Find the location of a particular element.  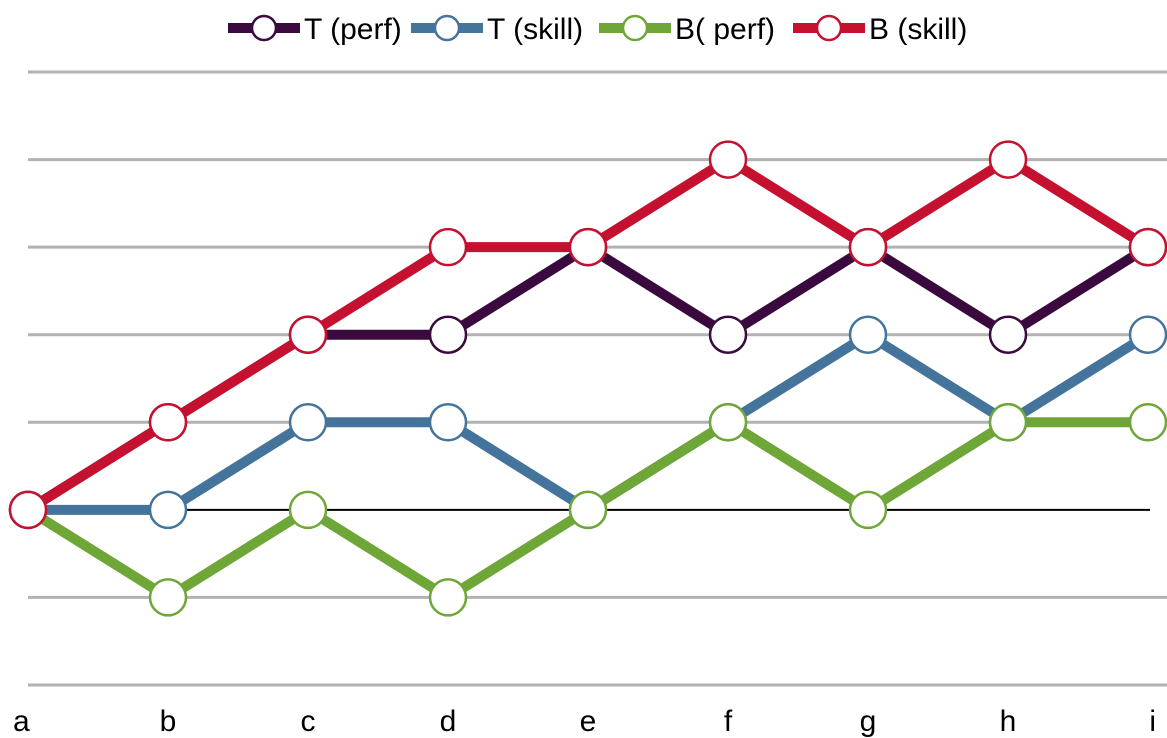

x-tick-label: c is located at coordinates (308, 721).